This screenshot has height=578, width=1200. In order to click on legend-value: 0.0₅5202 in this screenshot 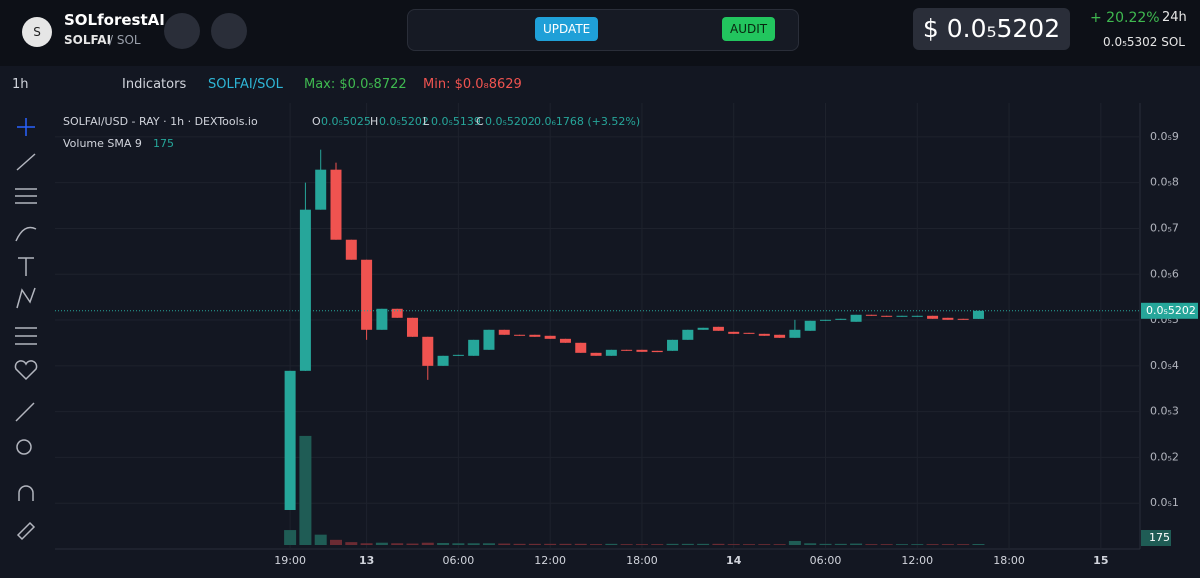, I will do `click(510, 121)`.